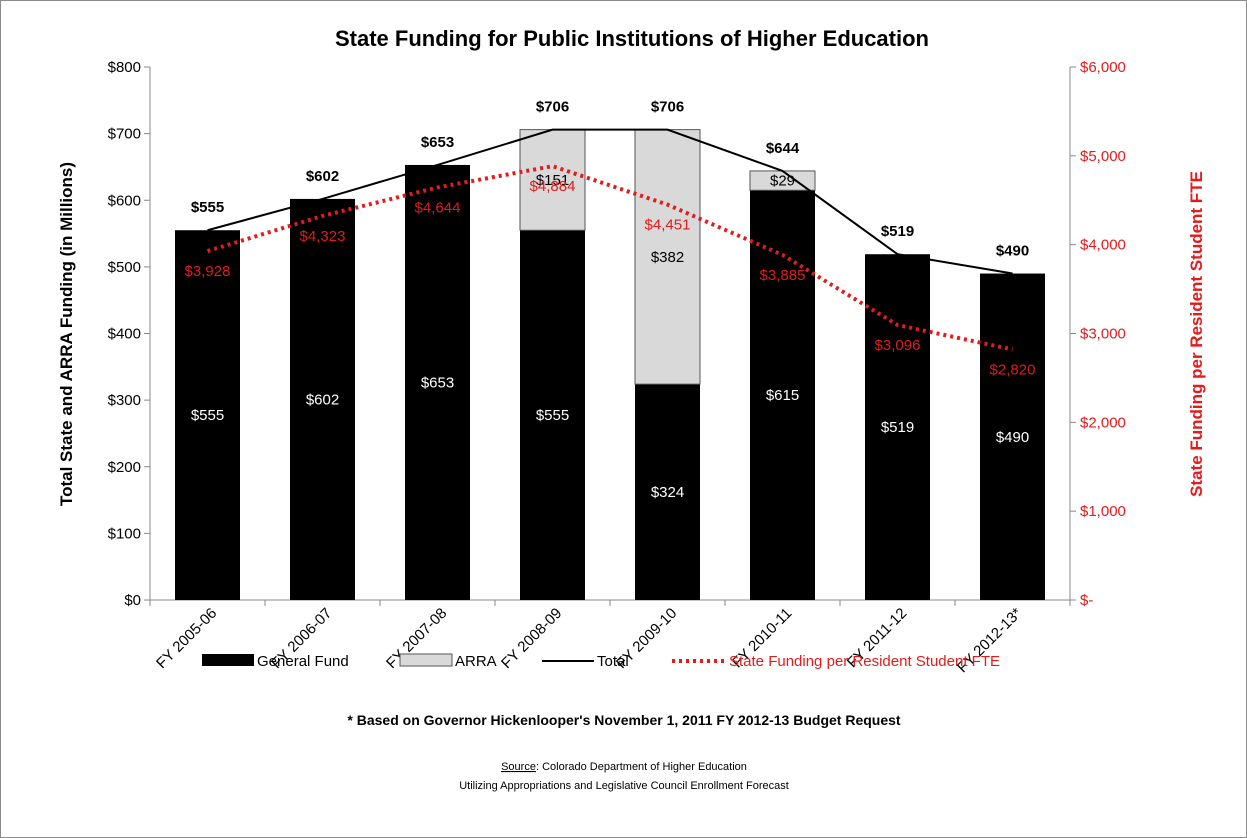 This screenshot has height=838, width=1247. What do you see at coordinates (124, 200) in the screenshot?
I see `y-tick-label-left: $600` at bounding box center [124, 200].